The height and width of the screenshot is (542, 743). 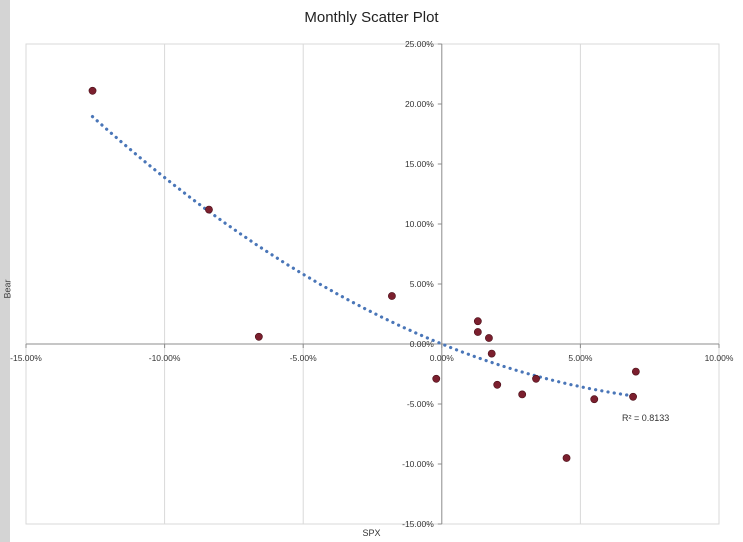 I want to click on x-axis-label: SPX, so click(x=371, y=533).